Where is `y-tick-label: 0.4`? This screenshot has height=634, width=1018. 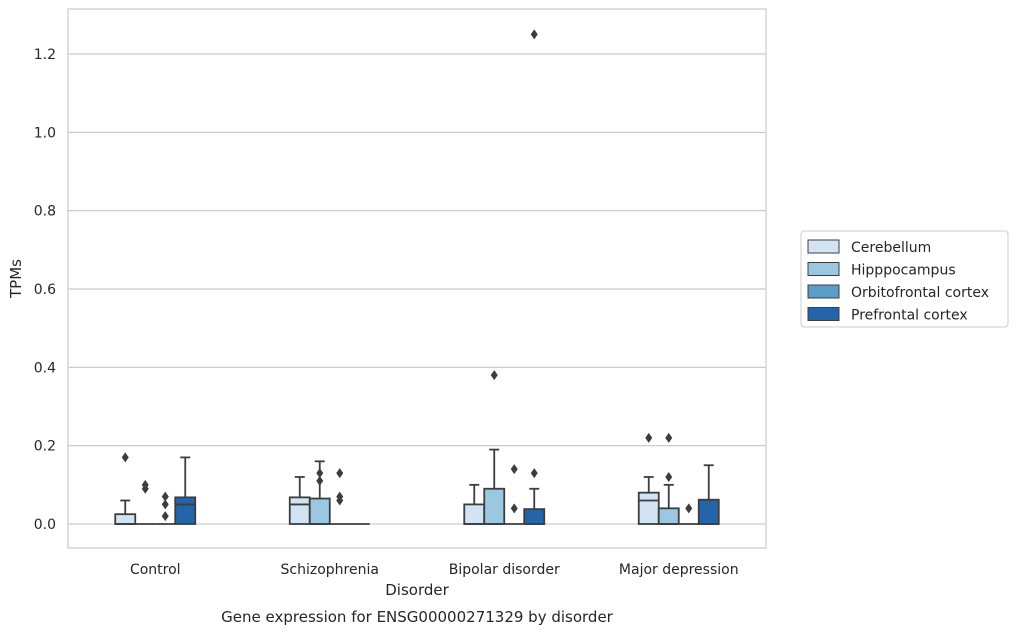
y-tick-label: 0.4 is located at coordinates (45, 368).